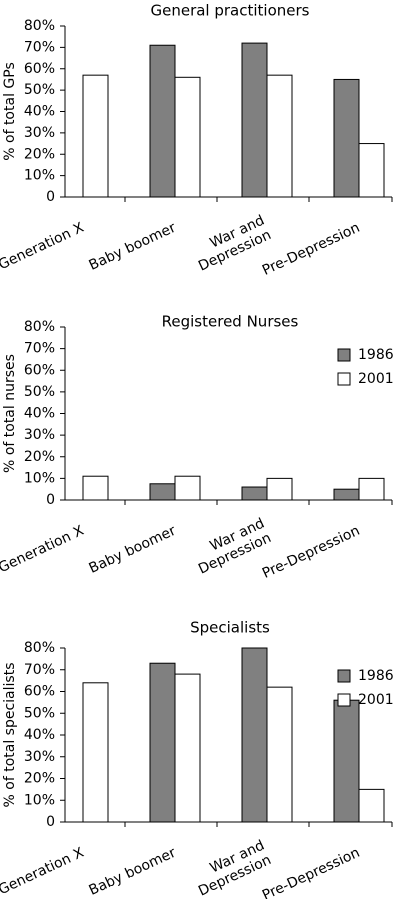  What do you see at coordinates (230, 322) in the screenshot?
I see `chart-title: Registered Nurses` at bounding box center [230, 322].